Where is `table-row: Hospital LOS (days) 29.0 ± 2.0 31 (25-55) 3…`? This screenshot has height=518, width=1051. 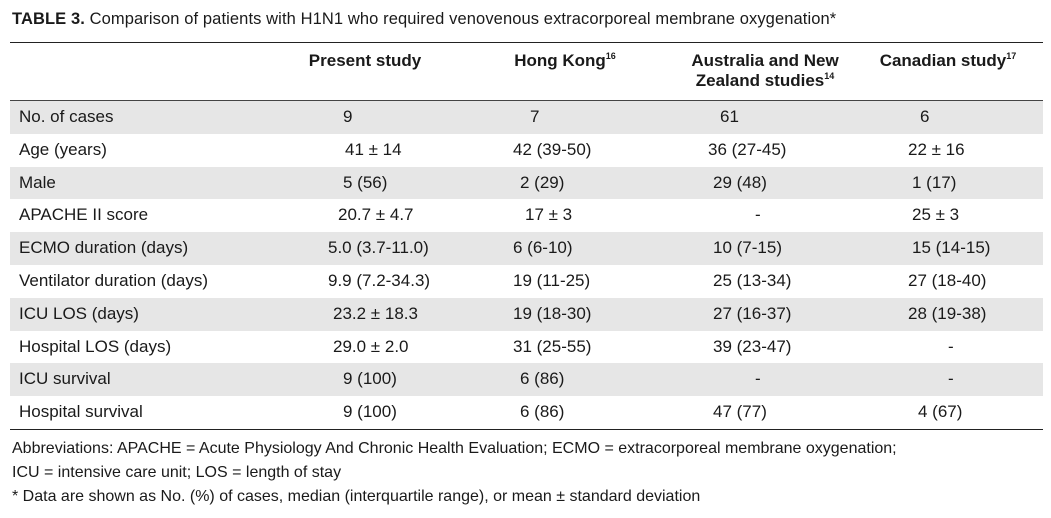 table-row: Hospital LOS (days) 29.0 ± 2.0 31 (25-55) 3… is located at coordinates (526, 347).